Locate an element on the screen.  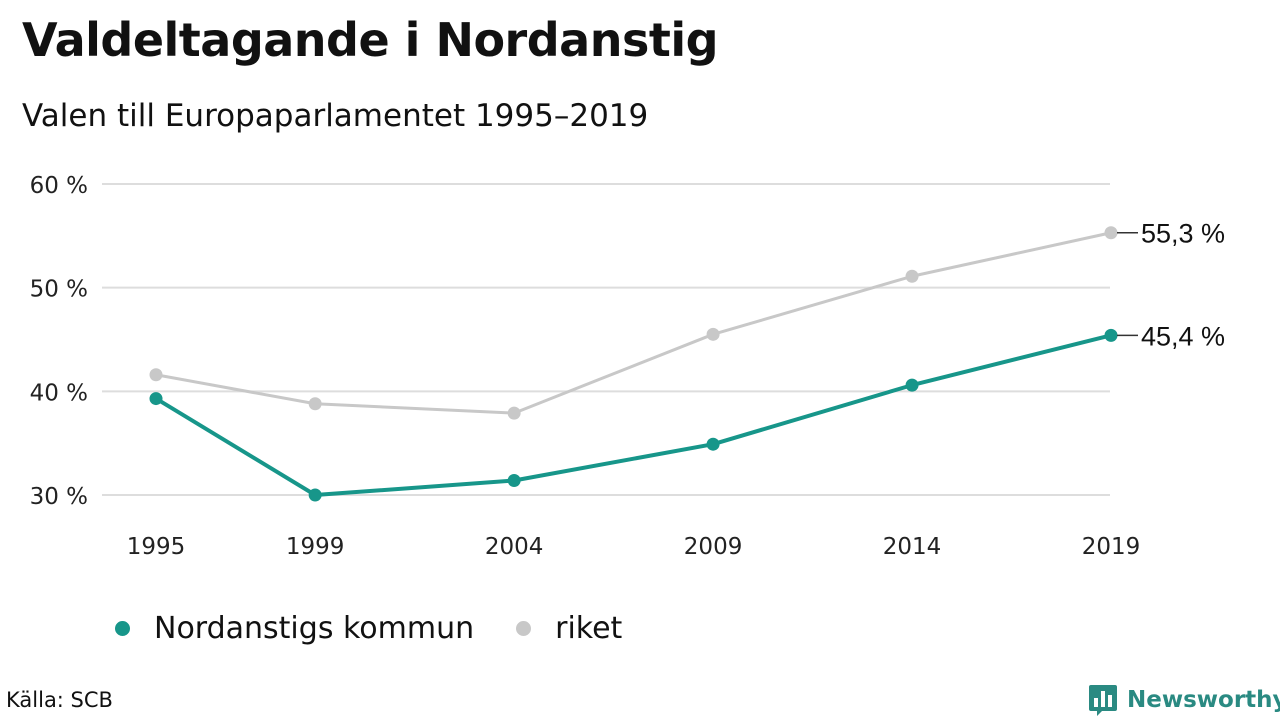
y-tick-label: 30 % is located at coordinates (59, 497).